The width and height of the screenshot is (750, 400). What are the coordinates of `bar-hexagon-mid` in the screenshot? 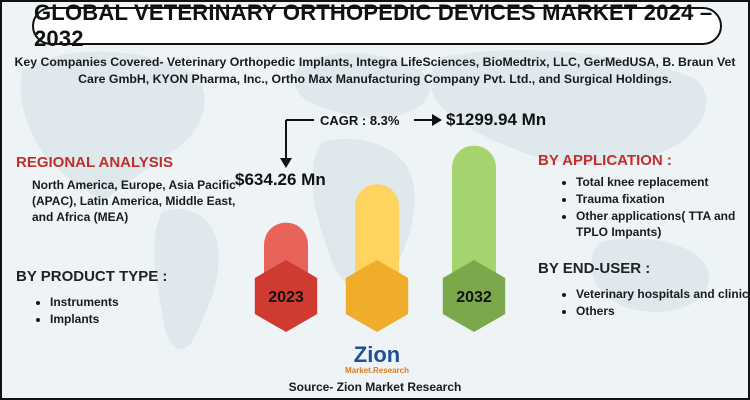 It's located at (377, 296).